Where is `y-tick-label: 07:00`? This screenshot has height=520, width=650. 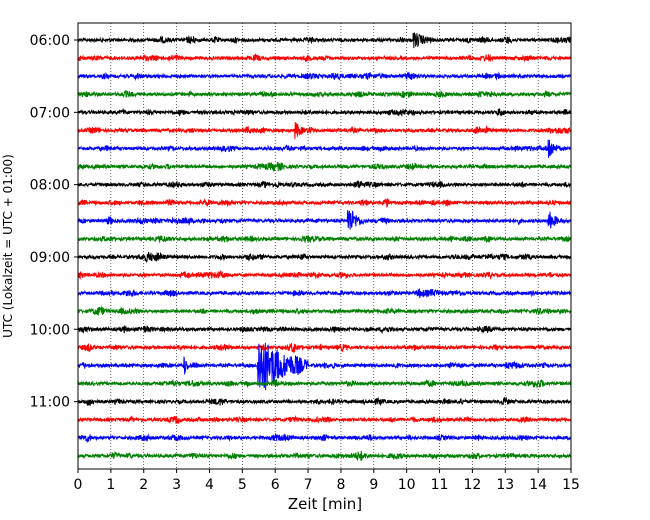 y-tick-label: 07:00 is located at coordinates (50, 113).